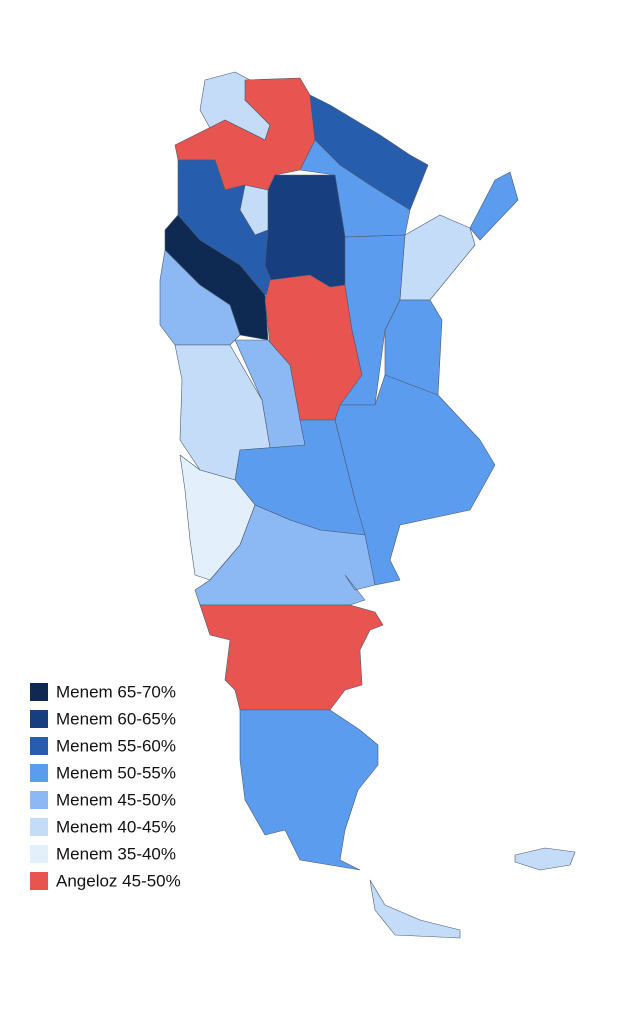 This screenshot has width=639, height=1024. I want to click on legend-label: Menem 50-55%, so click(116, 772).